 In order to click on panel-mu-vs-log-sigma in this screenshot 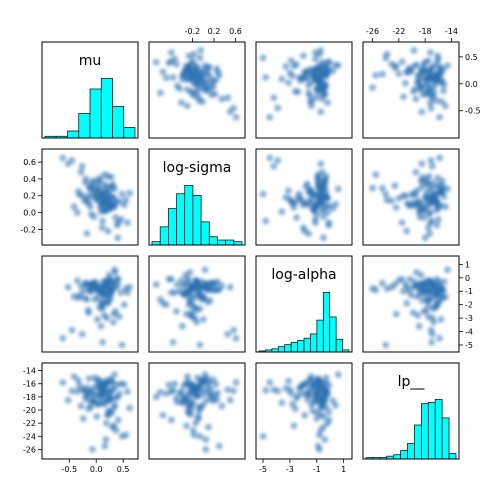, I will do `click(197, 90)`.